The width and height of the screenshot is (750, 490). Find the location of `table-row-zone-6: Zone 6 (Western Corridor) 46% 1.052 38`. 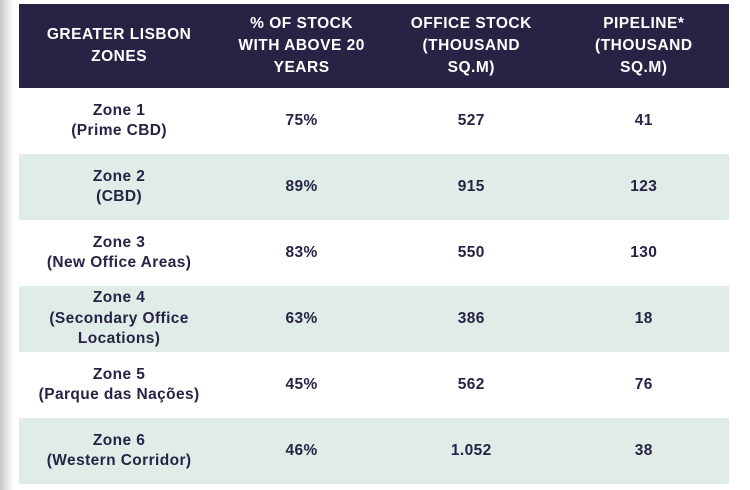

table-row-zone-6: Zone 6 (Western Corridor) 46% 1.052 38 is located at coordinates (374, 451).